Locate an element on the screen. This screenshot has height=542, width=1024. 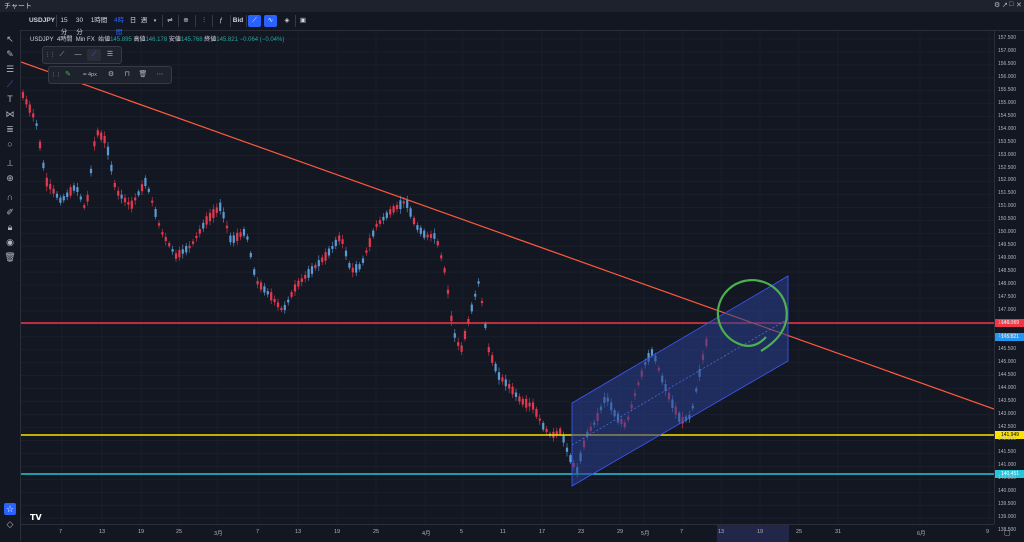
lock-icon: 🔒︎ is located at coordinates (10, 227).